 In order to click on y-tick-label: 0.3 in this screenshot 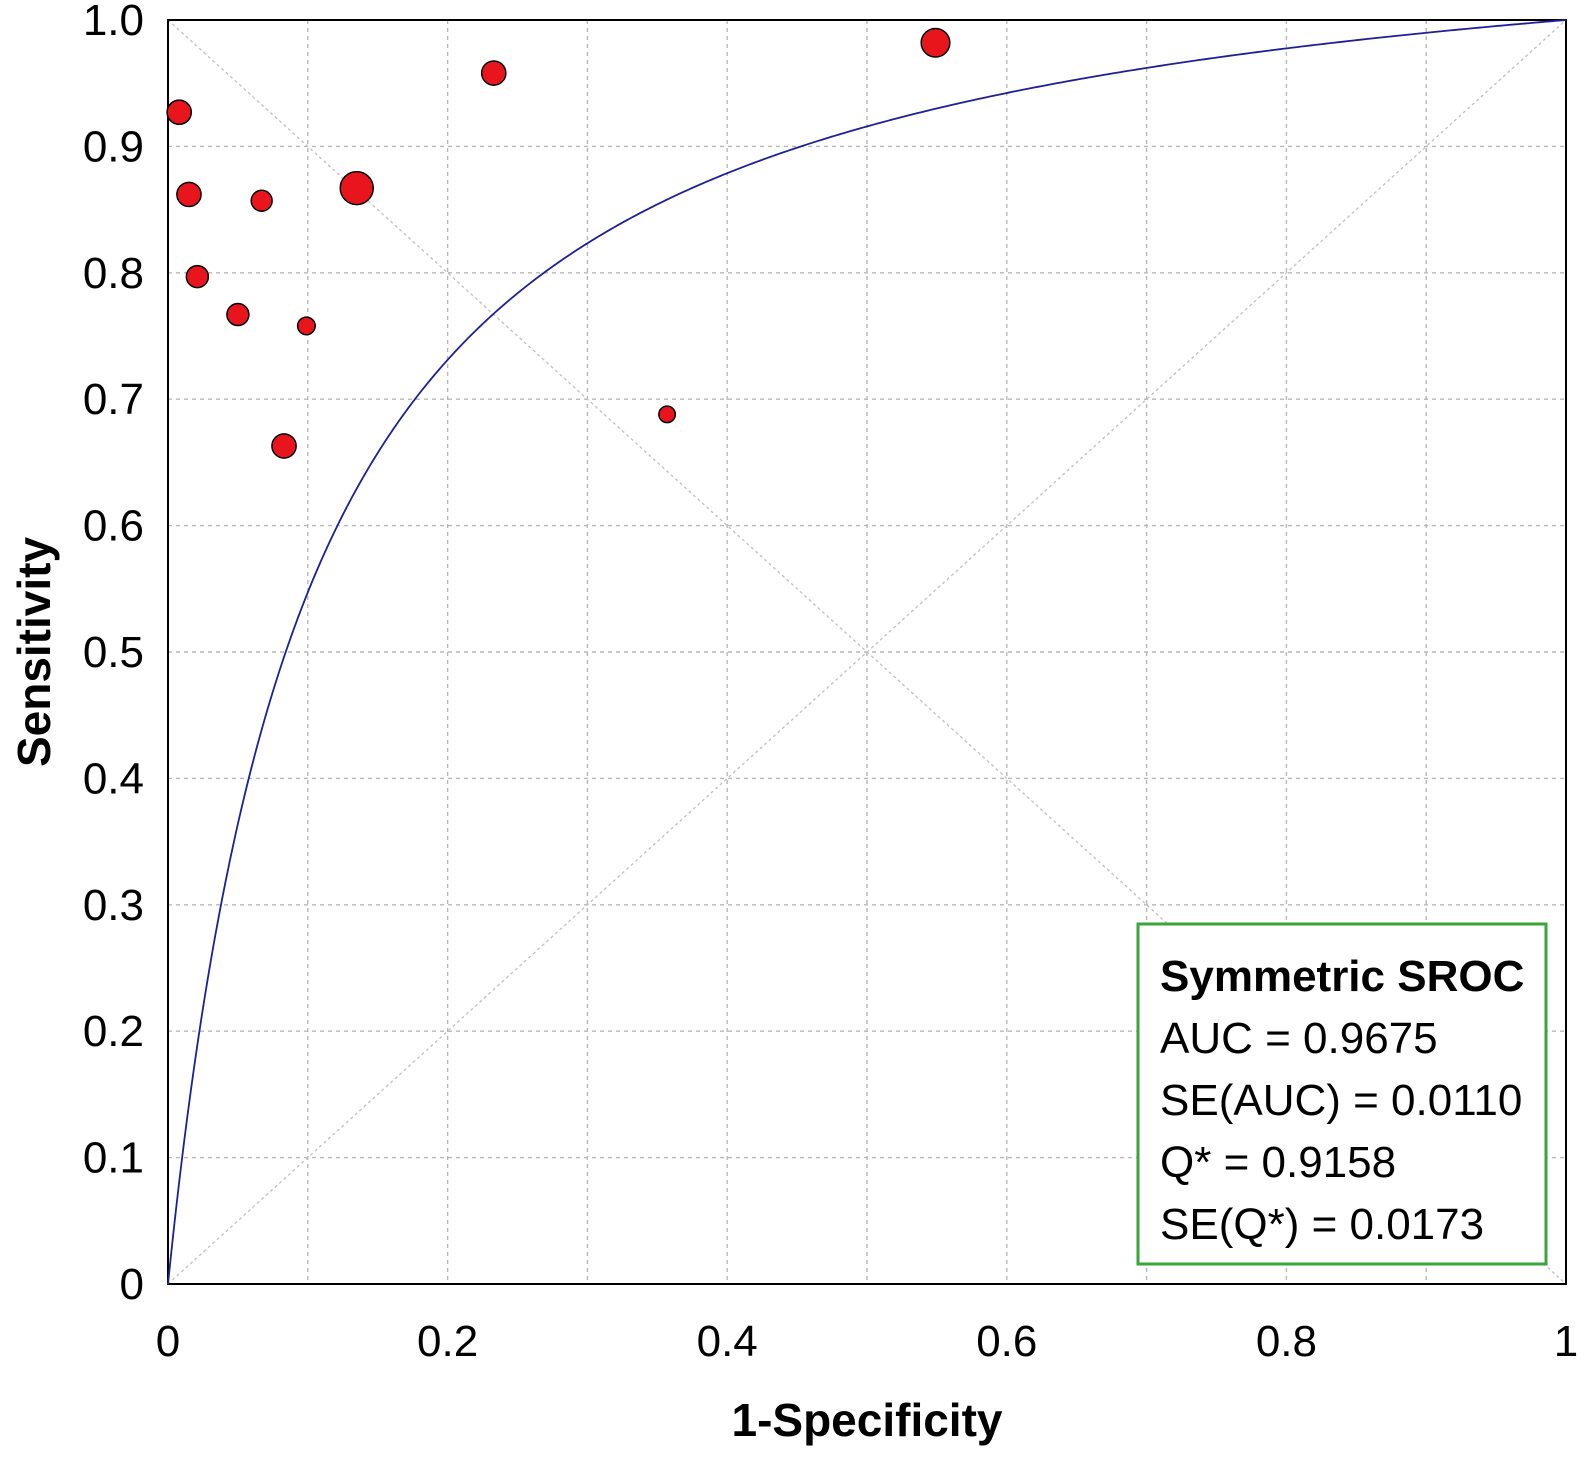, I will do `click(113, 905)`.